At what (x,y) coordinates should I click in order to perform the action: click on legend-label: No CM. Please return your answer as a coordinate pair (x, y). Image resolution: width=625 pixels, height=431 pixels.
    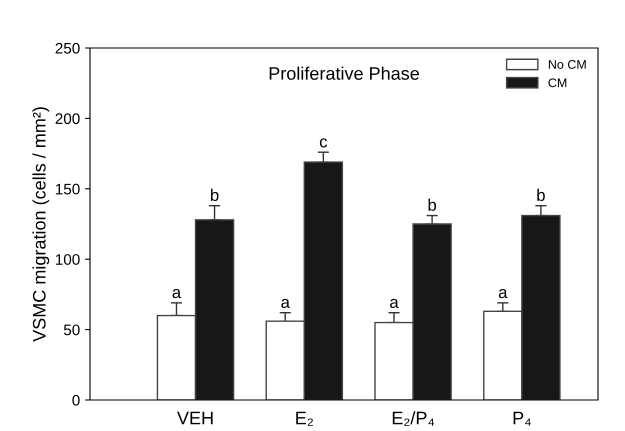
    Looking at the image, I should click on (567, 64).